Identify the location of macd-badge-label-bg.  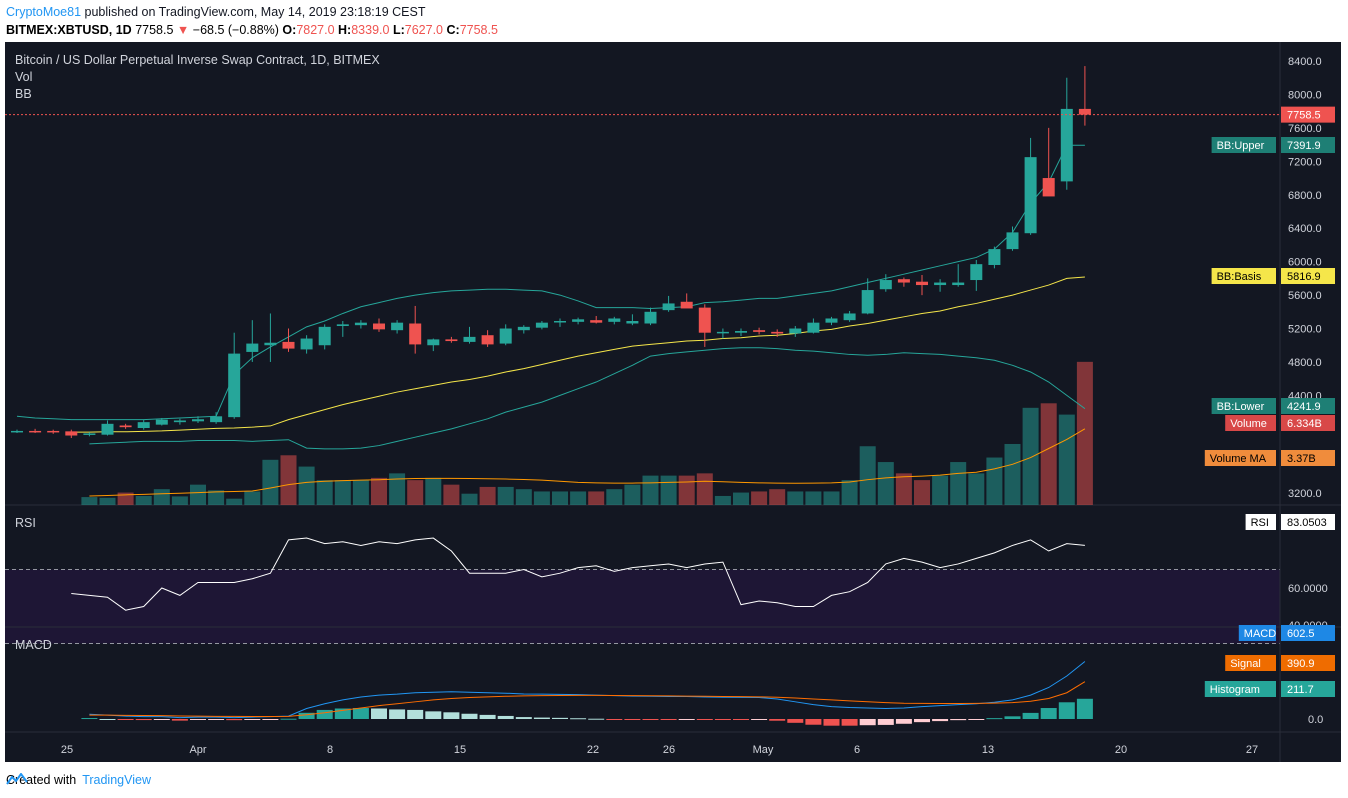
(1257, 633).